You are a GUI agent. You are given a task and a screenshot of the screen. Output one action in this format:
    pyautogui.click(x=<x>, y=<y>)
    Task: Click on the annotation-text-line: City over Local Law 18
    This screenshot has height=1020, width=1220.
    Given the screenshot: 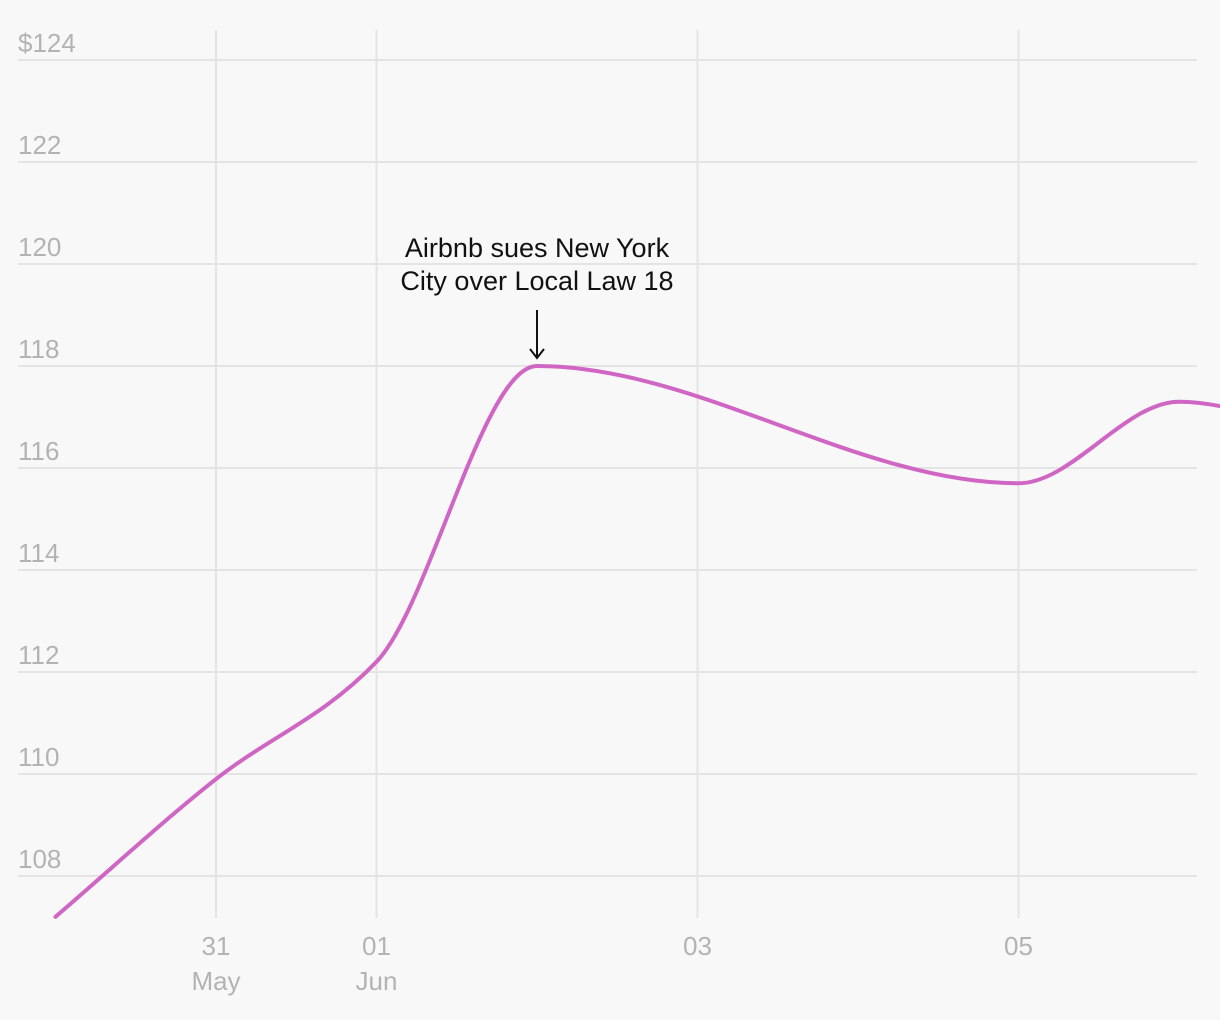 What is the action you would take?
    pyautogui.click(x=536, y=281)
    